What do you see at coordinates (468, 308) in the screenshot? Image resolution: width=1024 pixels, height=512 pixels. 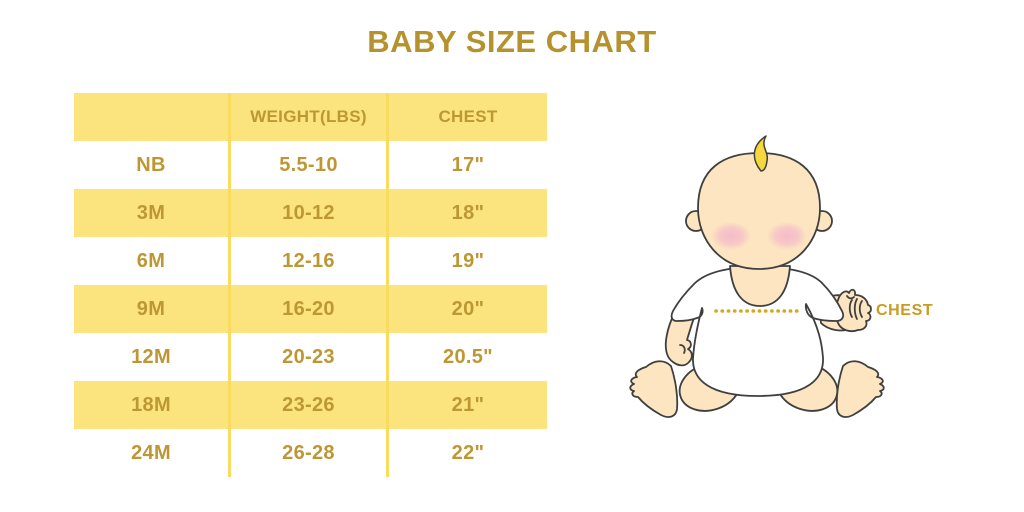 I see `chest-cell: 20"` at bounding box center [468, 308].